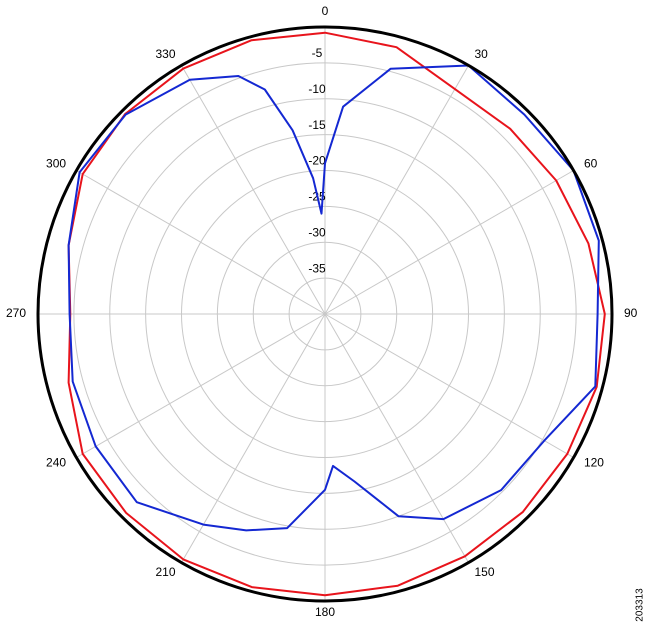 This screenshot has width=651, height=637. What do you see at coordinates (165, 572) in the screenshot?
I see `angle-tick-label: 210` at bounding box center [165, 572].